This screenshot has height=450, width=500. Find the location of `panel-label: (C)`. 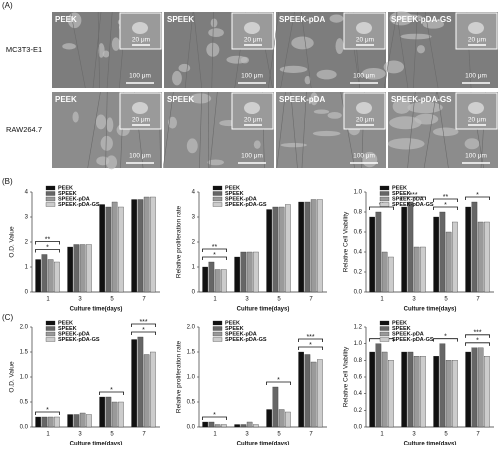

panel-label: (C) is located at coordinates (7, 317).